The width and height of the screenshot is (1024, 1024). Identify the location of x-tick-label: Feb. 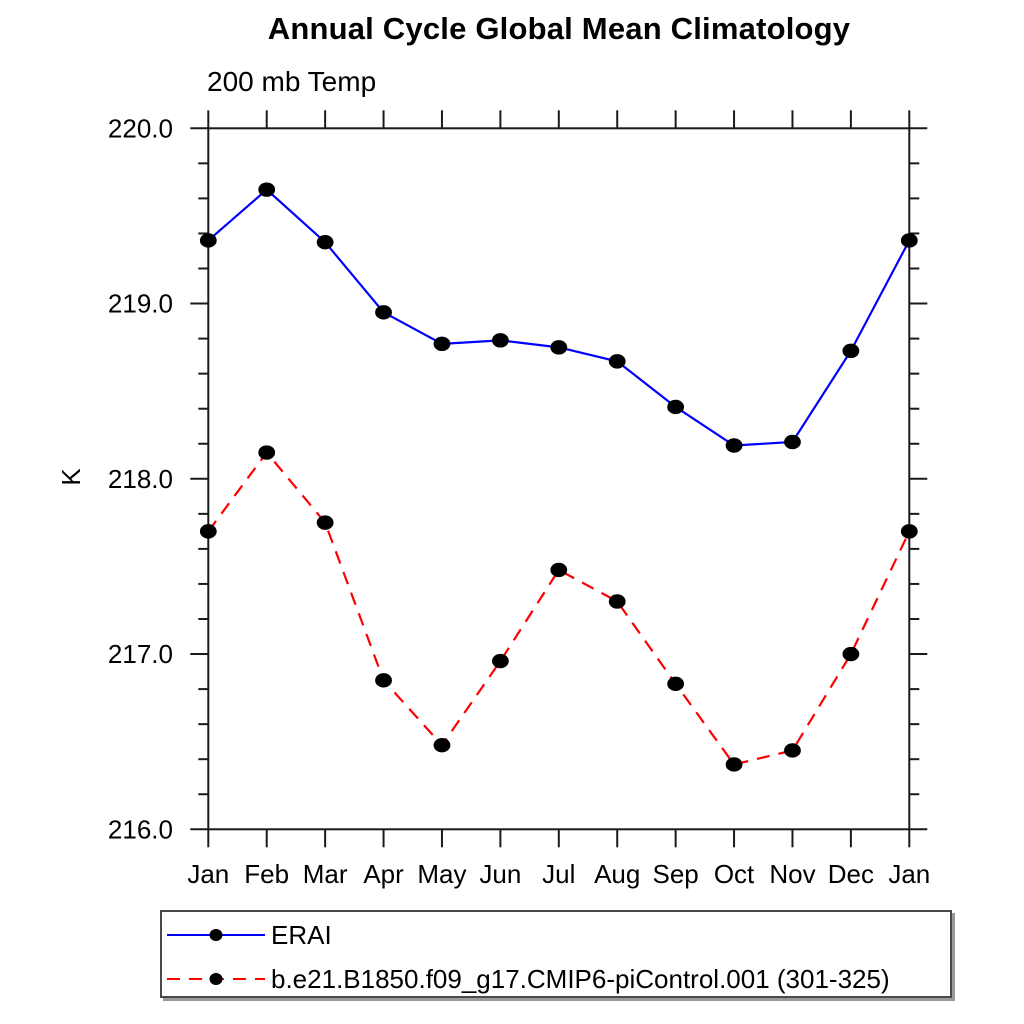
(266, 874).